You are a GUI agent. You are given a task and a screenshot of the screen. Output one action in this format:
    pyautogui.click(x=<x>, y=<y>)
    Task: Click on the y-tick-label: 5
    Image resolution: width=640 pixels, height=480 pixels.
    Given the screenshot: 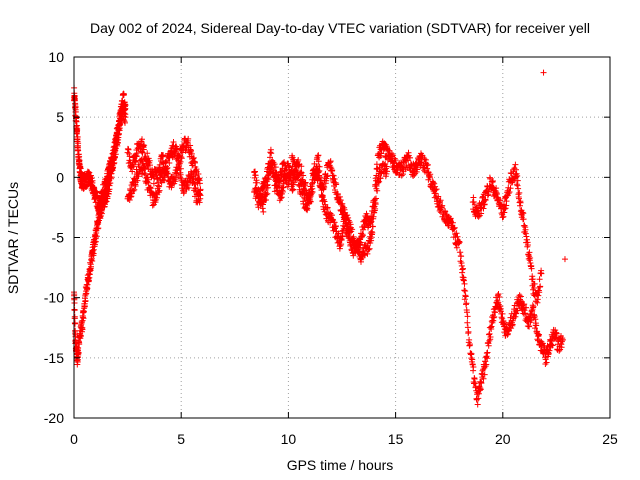 What is the action you would take?
    pyautogui.click(x=60, y=117)
    